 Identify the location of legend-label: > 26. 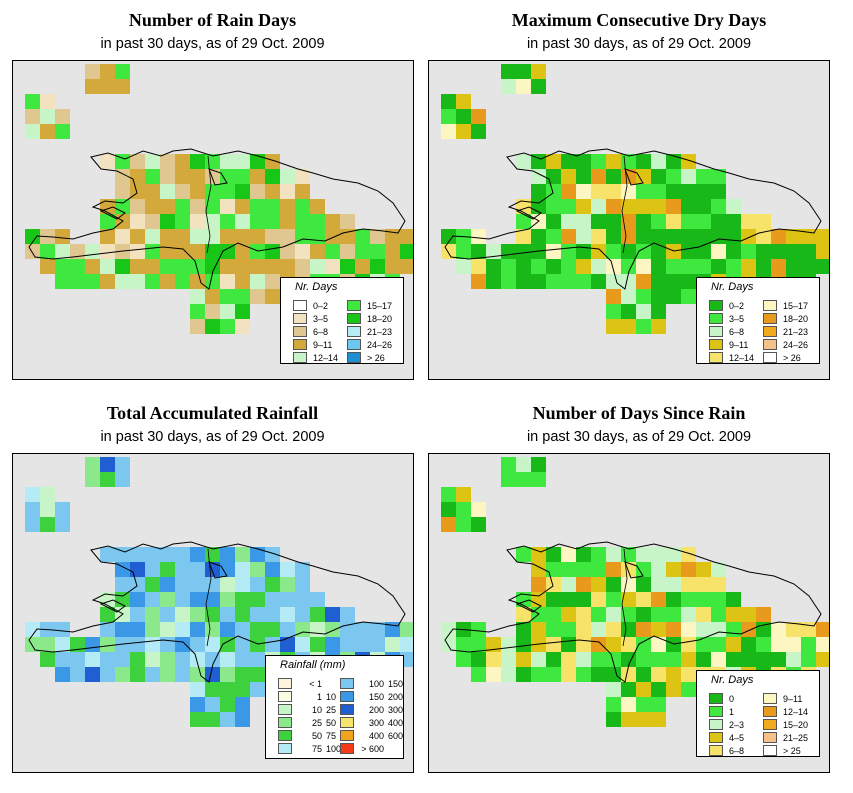
(376, 358).